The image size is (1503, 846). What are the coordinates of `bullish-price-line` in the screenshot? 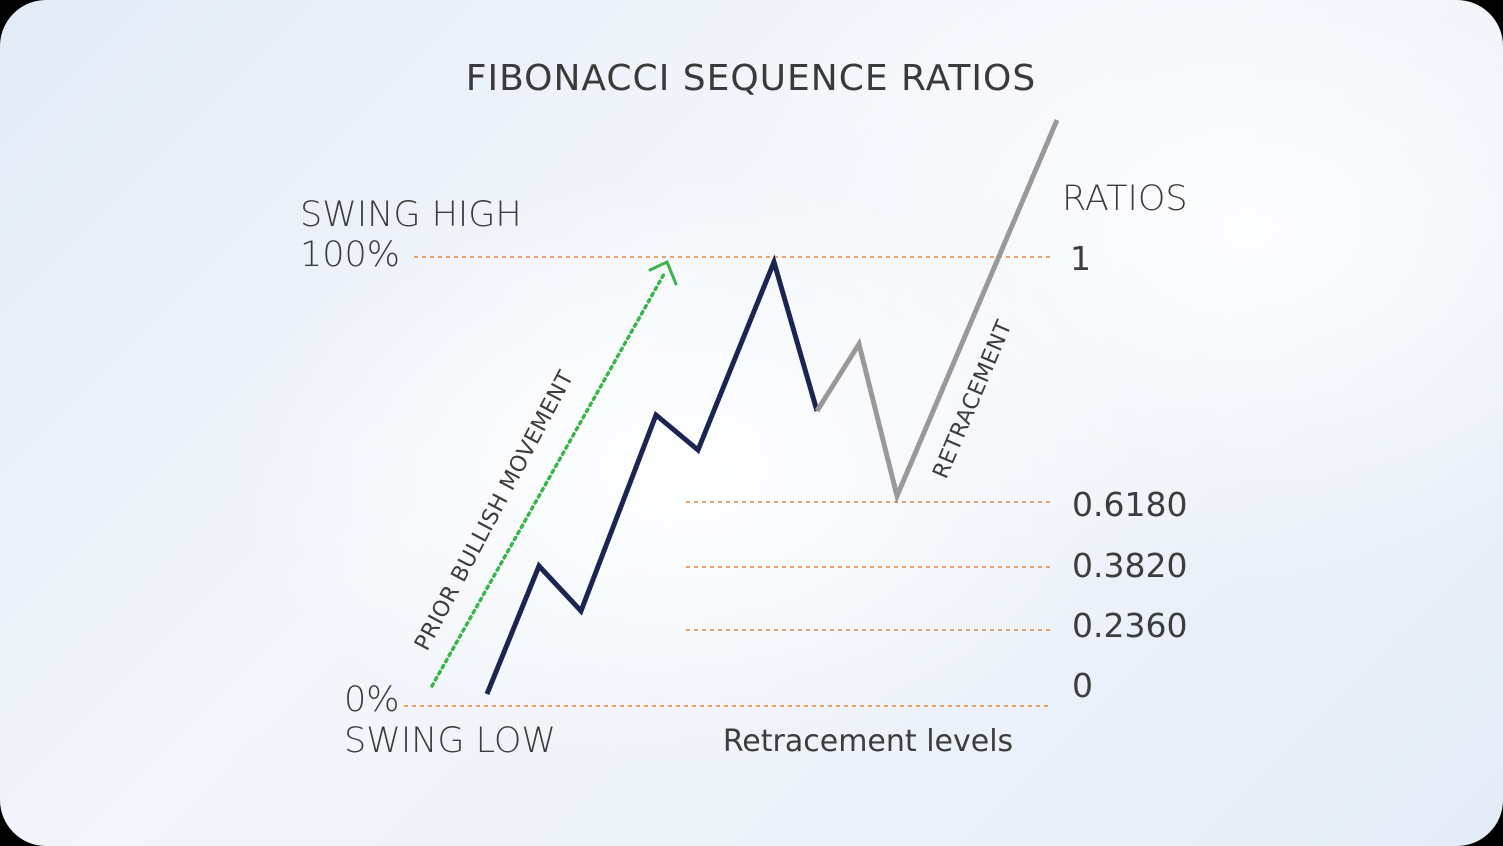 It's located at (652, 474).